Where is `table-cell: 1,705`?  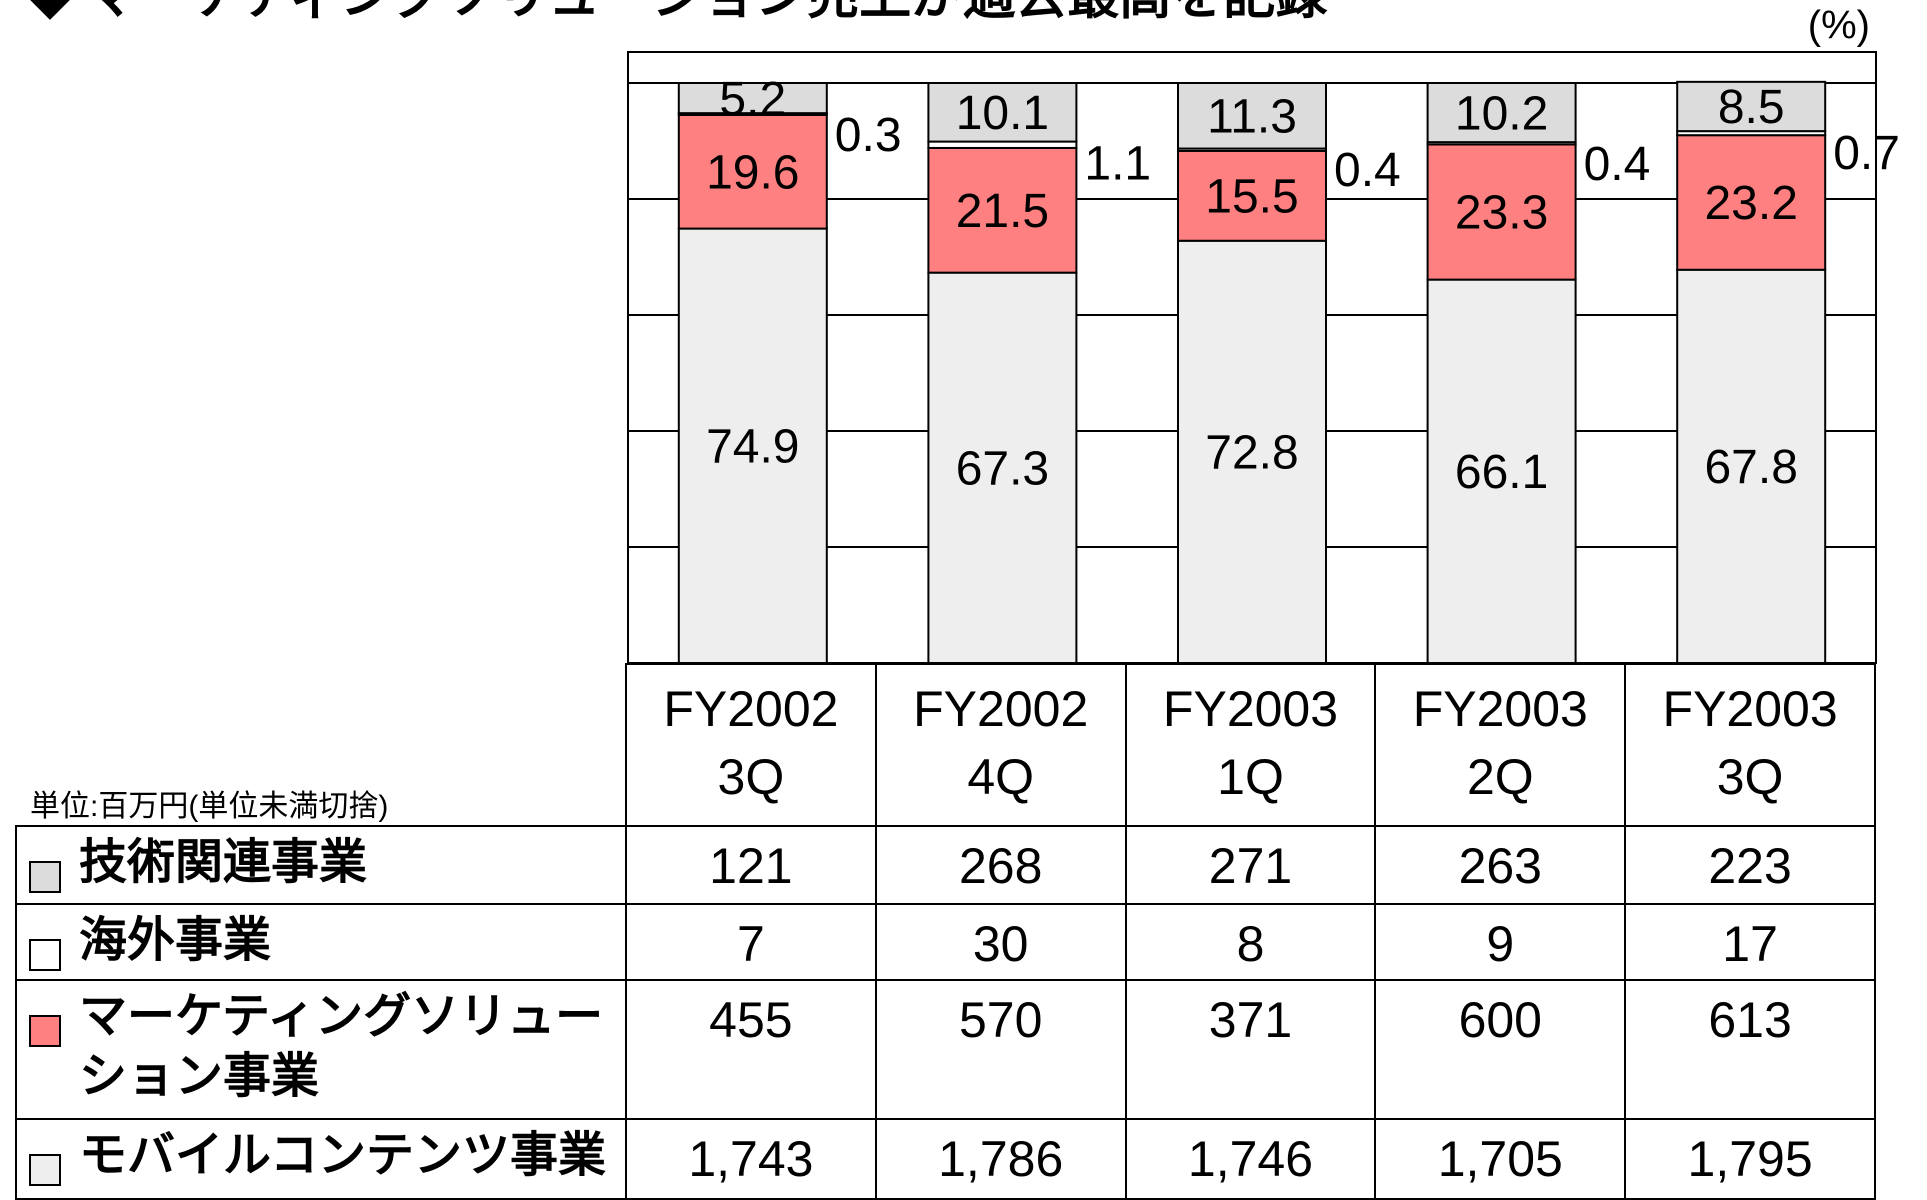
table-cell: 1,705 is located at coordinates (1500, 1159).